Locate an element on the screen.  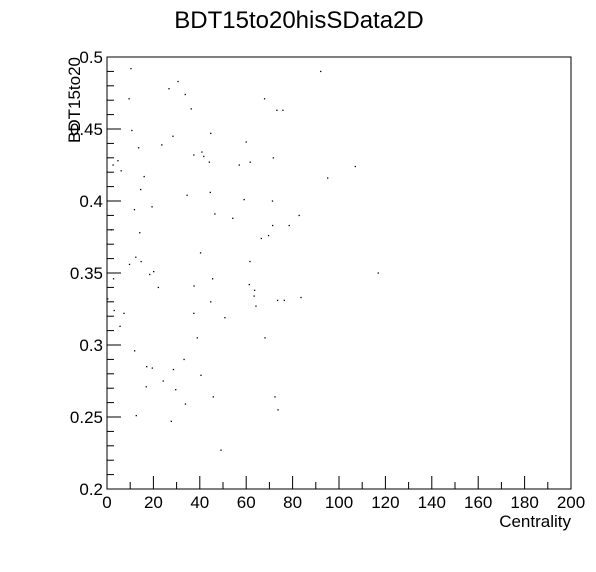
y-tick-label: 0.25 is located at coordinates (86, 417).